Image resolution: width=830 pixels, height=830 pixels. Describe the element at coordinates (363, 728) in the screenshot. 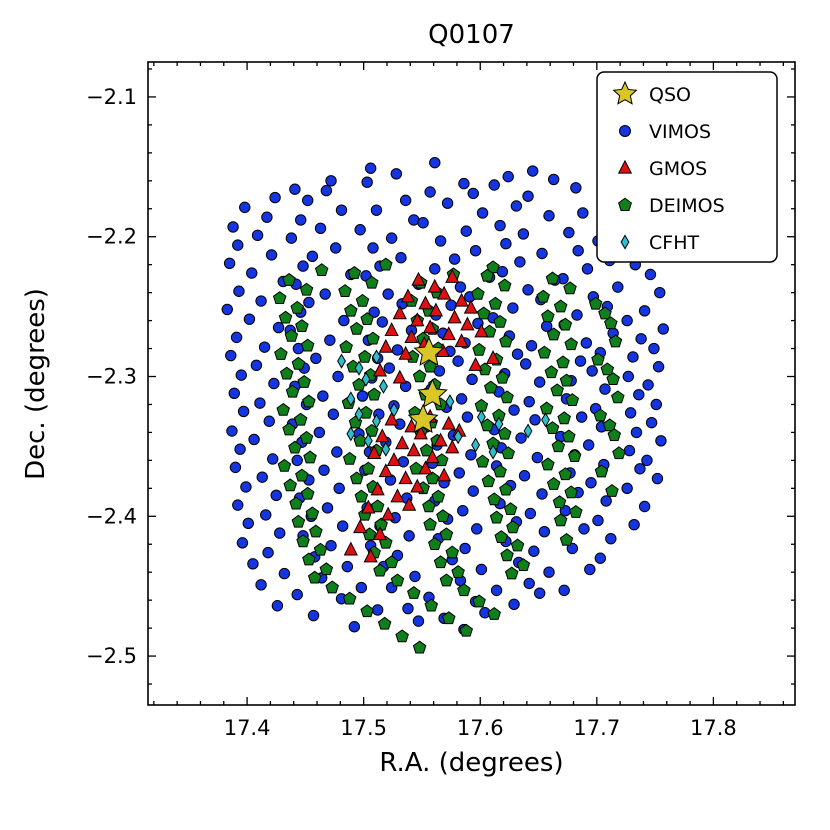

I see `svg-text: 17.5` at that location.